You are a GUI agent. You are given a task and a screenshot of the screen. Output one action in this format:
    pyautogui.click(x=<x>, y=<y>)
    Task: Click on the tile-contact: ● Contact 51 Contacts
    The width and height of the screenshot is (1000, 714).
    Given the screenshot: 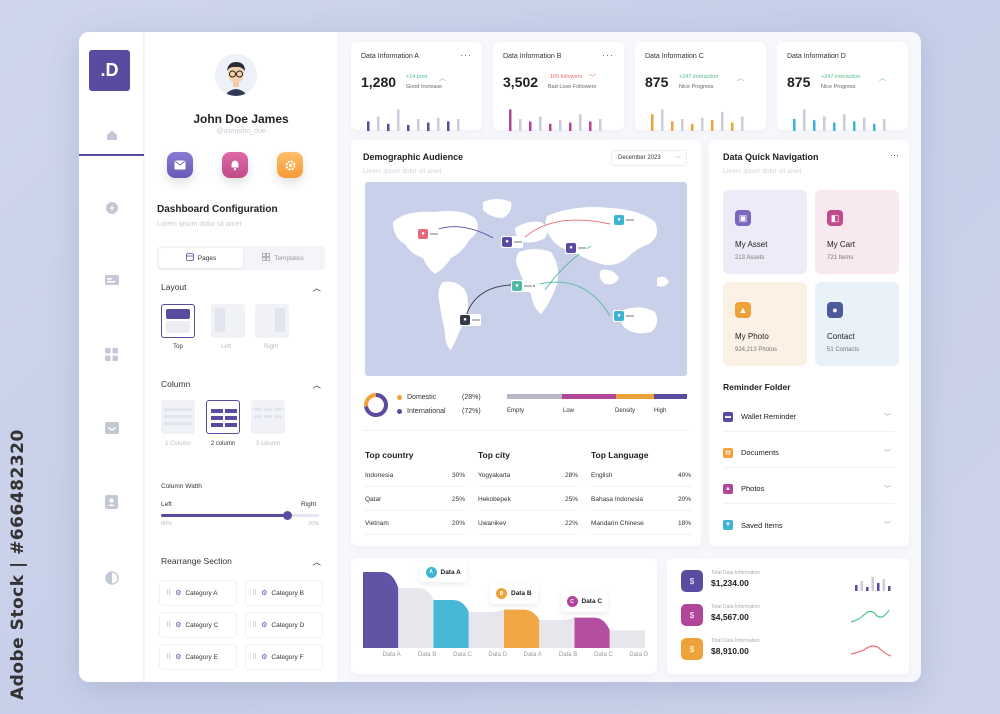 What is the action you would take?
    pyautogui.click(x=857, y=324)
    